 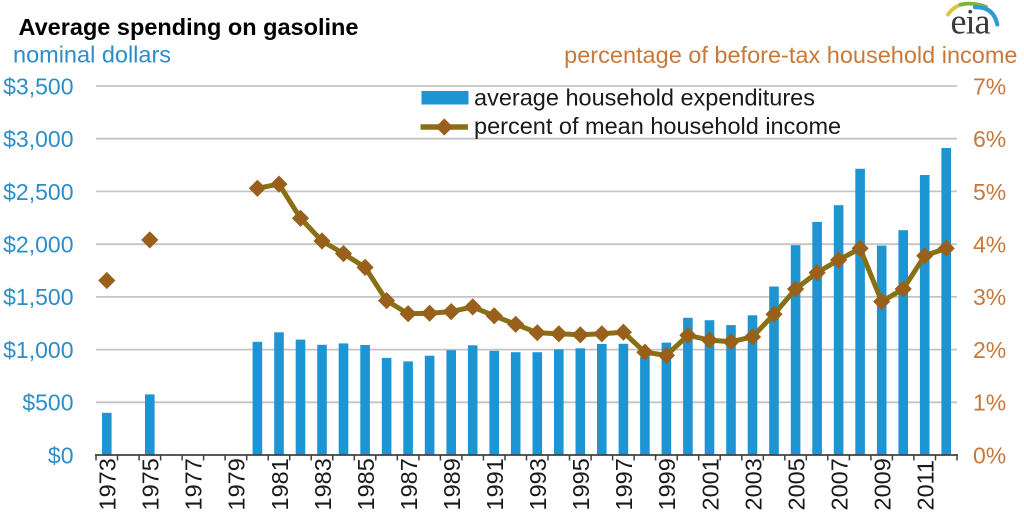 I want to click on svg-text: 2%, so click(x=989, y=350).